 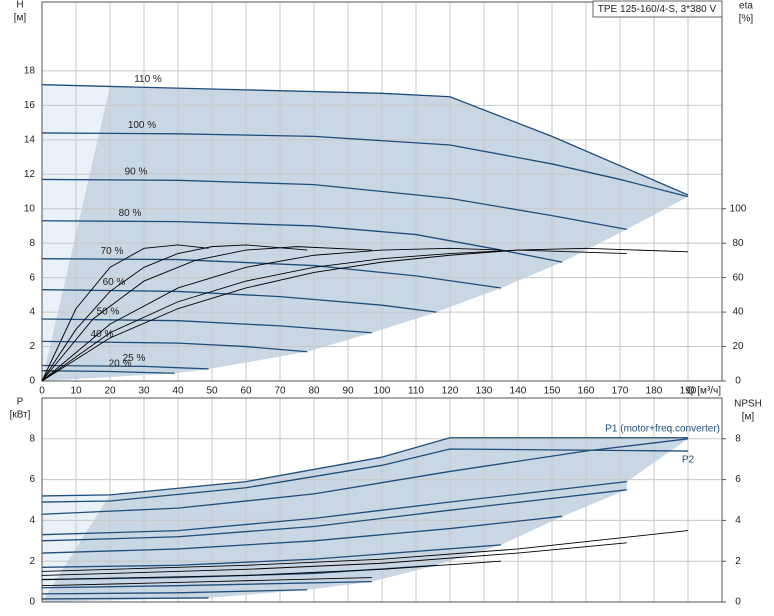 I want to click on chart-title: TPE 125-160/4-S, 3*380 V, so click(x=657, y=9).